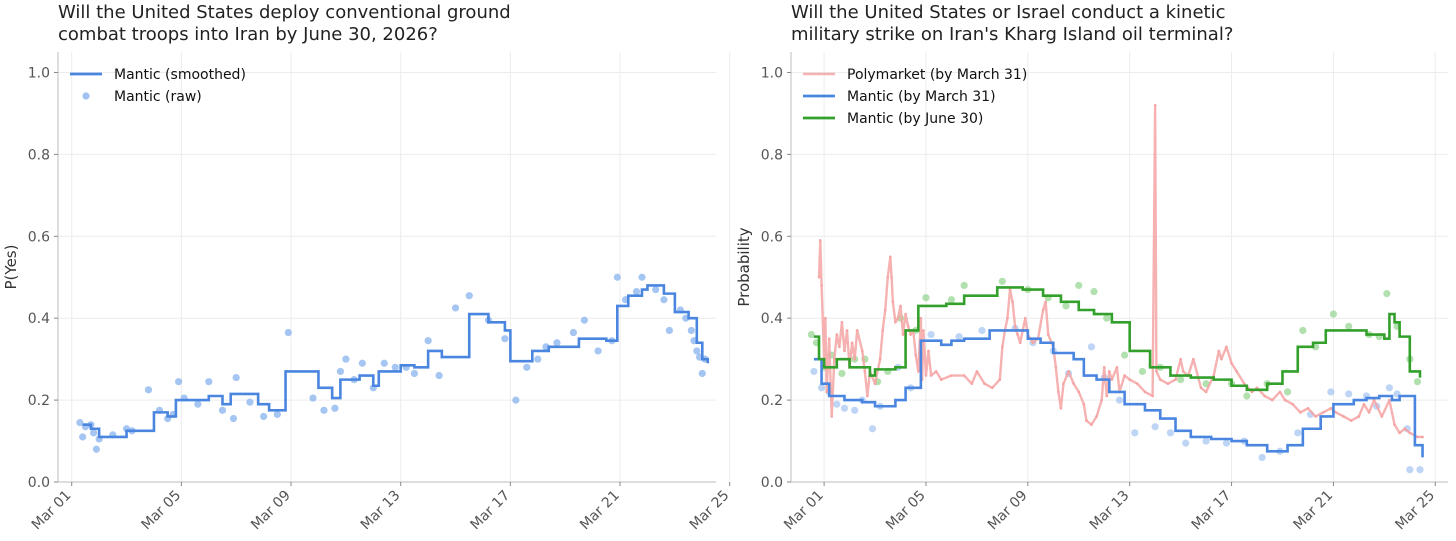 This screenshot has width=1456, height=541. Describe the element at coordinates (39, 155) in the screenshot. I see `chart-troops-y-tick-label-4: 0.8` at that location.